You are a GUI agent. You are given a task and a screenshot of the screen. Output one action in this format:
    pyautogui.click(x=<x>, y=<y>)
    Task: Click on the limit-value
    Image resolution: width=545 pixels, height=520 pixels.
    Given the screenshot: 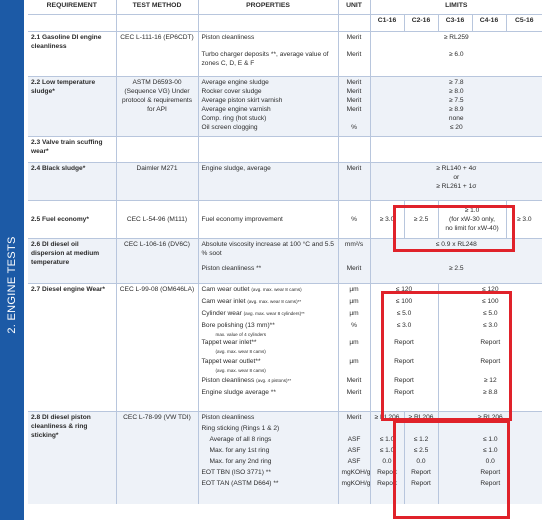 What is the action you would take?
    pyautogui.click(x=491, y=429)
    